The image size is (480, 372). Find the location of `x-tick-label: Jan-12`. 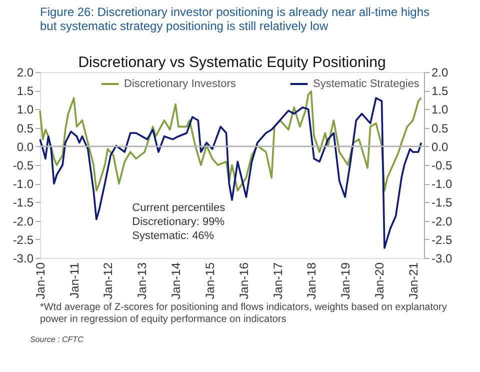

x-tick-label: Jan-12 is located at coordinates (108, 281).